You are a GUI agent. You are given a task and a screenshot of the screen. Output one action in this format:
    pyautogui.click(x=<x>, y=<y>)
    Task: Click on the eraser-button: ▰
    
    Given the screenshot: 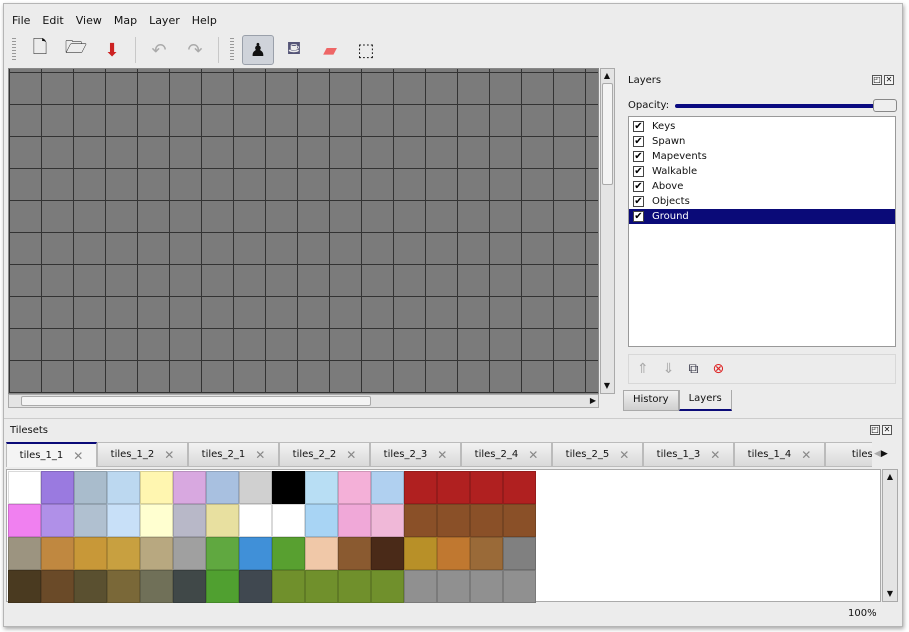 What is the action you would take?
    pyautogui.click(x=330, y=50)
    